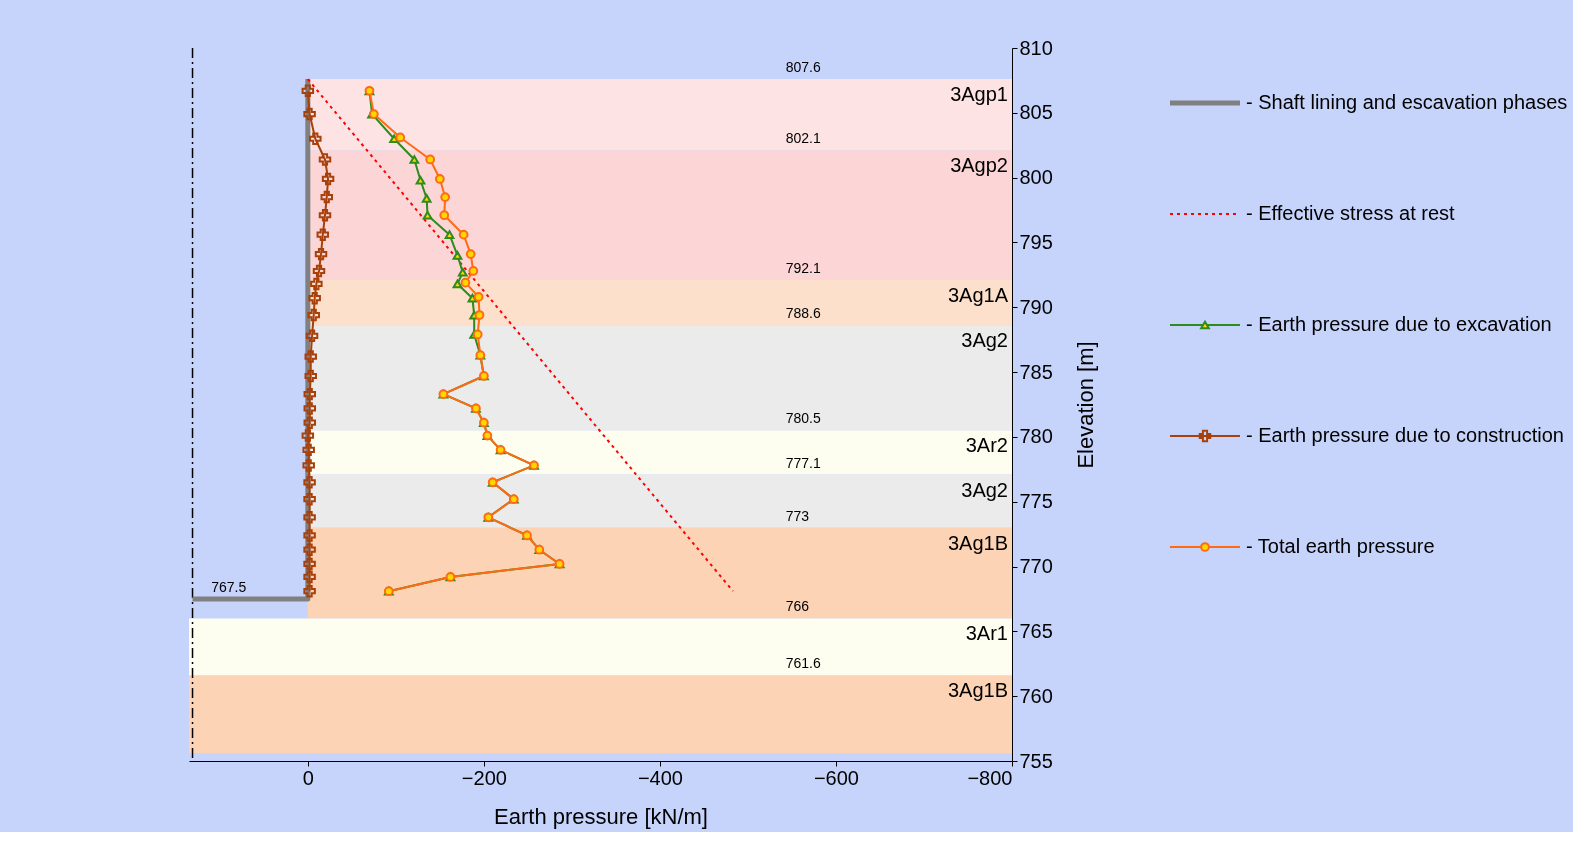  Describe the element at coordinates (1085, 405) in the screenshot. I see `y-axis-title: Elevation [m]` at that location.